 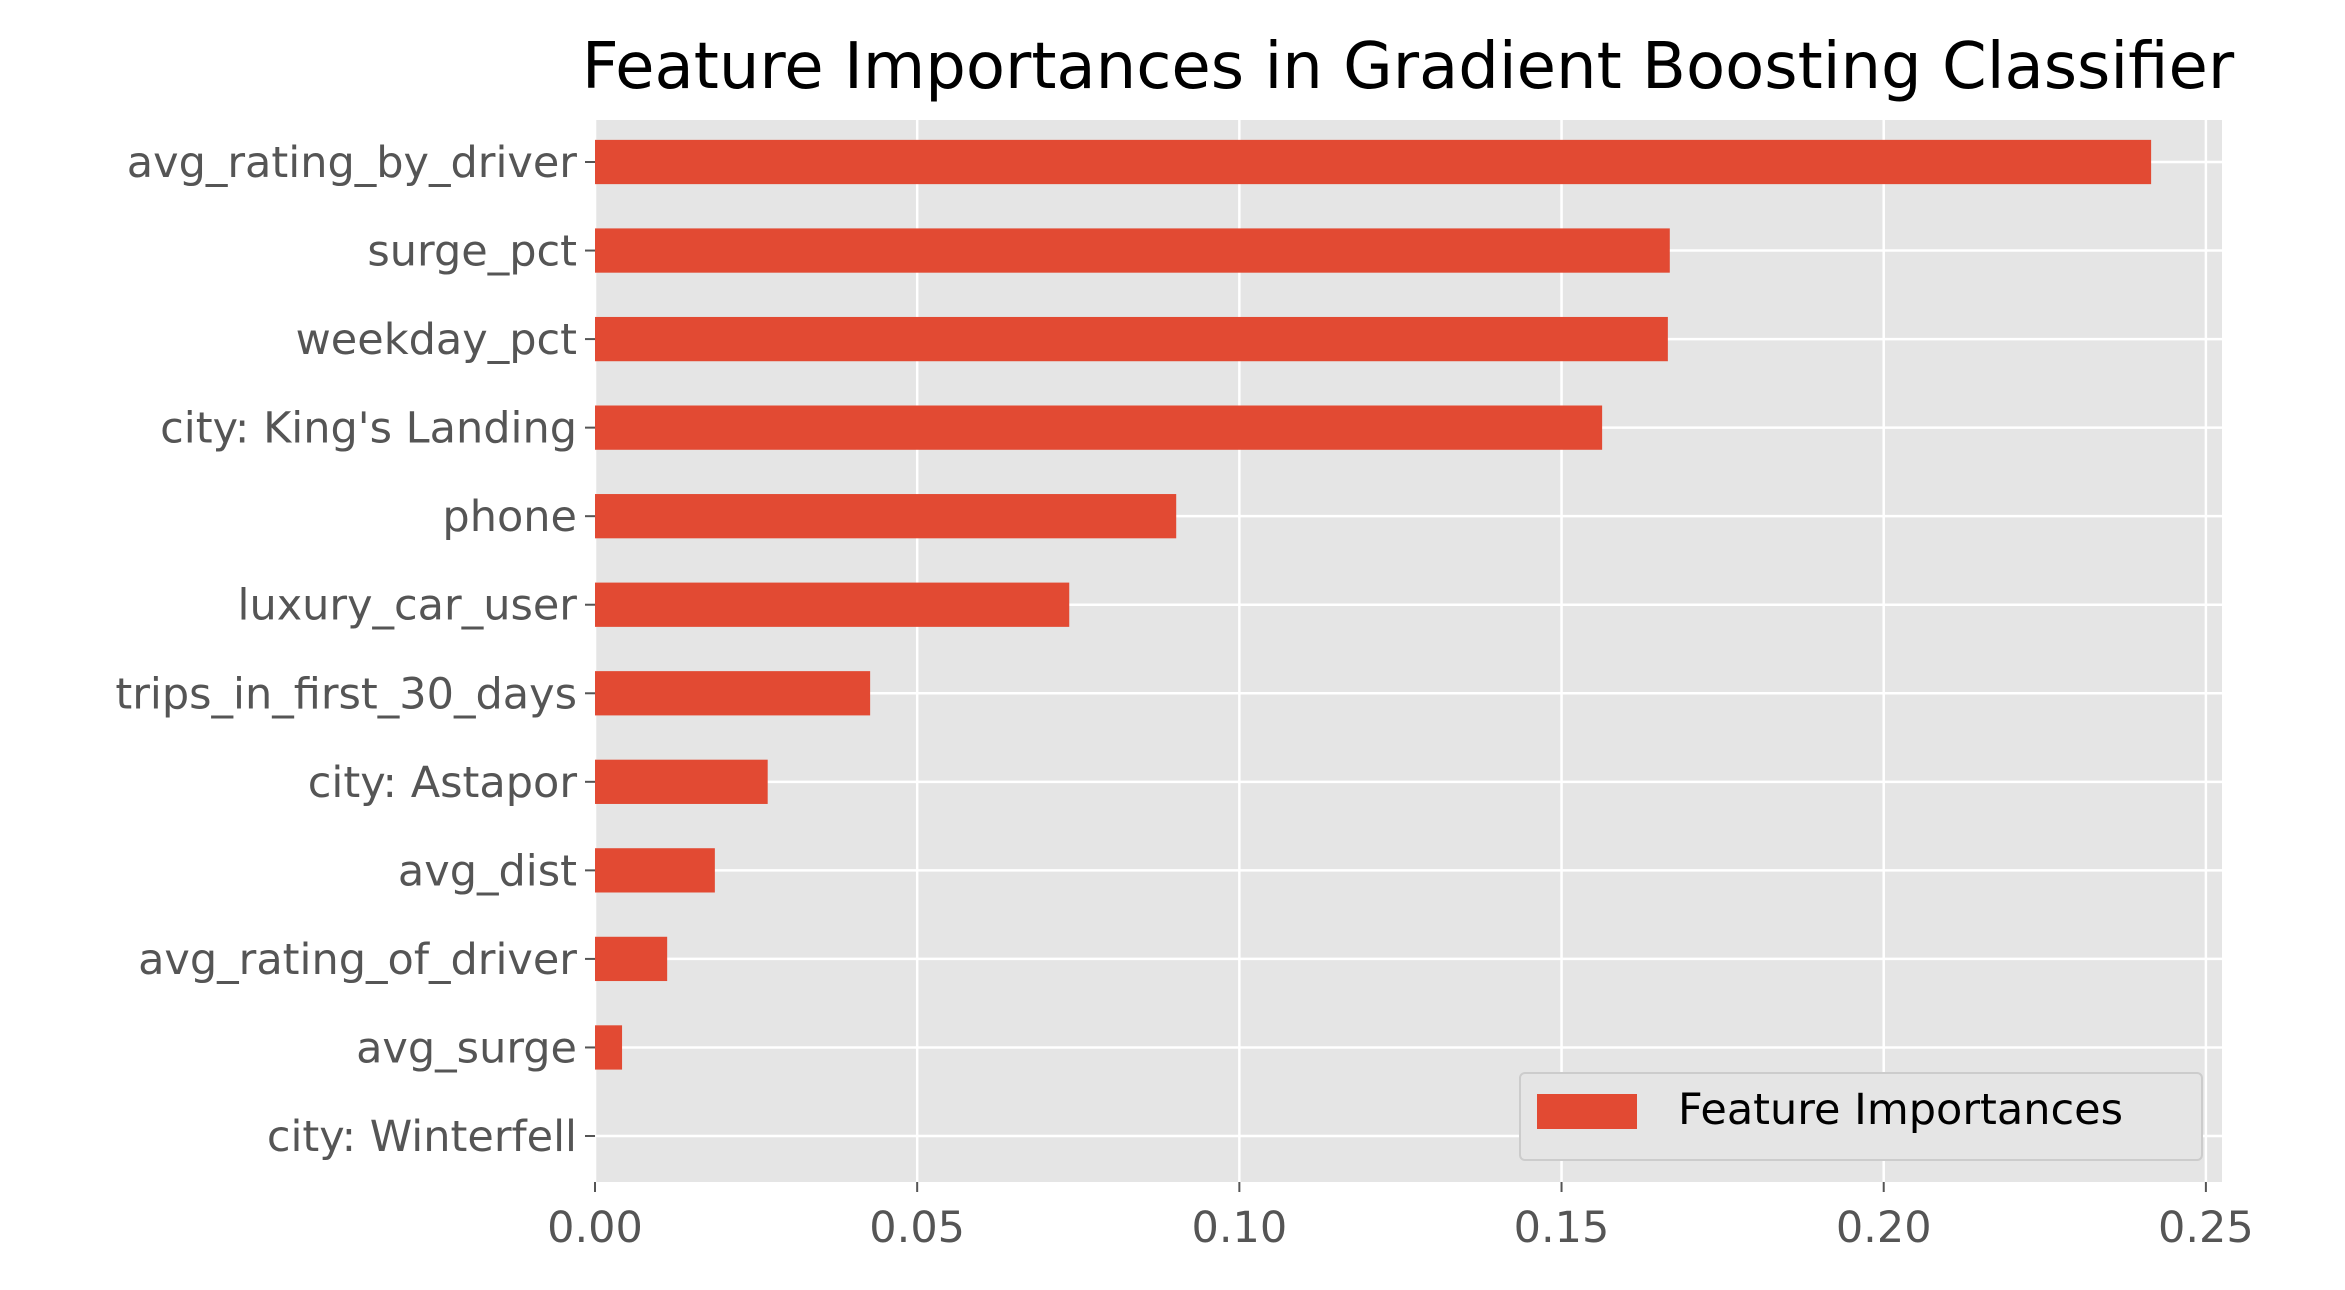 What do you see at coordinates (509, 517) in the screenshot?
I see `y-tick-label: phone` at bounding box center [509, 517].